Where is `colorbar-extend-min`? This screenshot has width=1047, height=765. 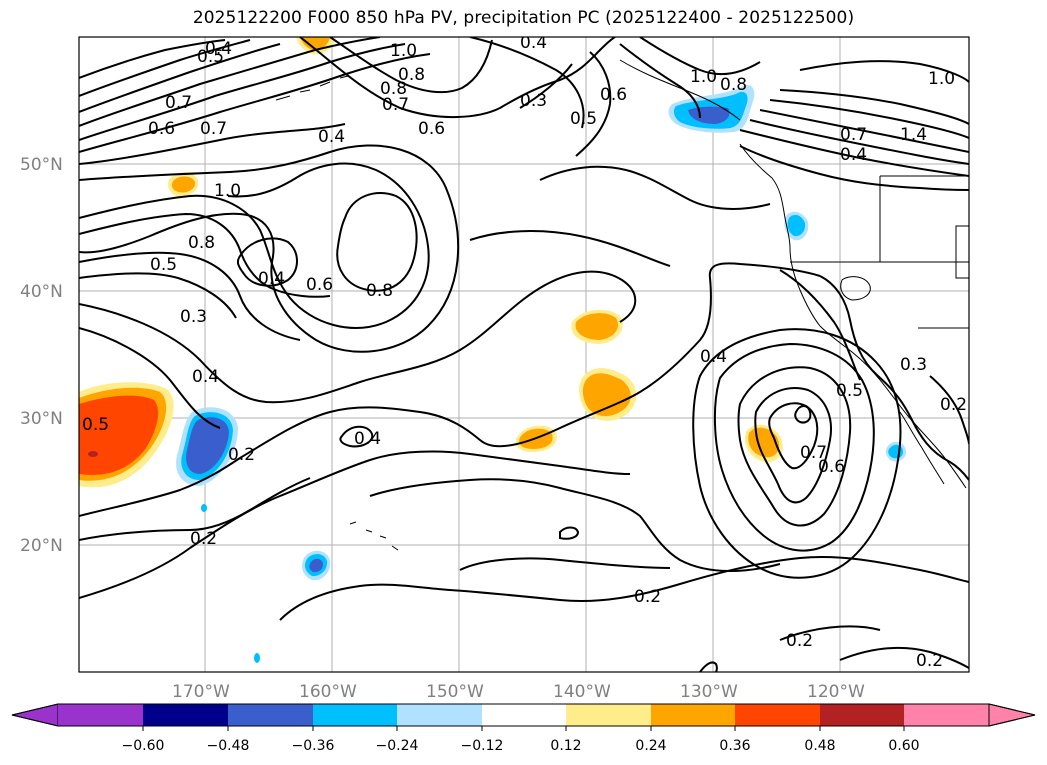 colorbar-extend-min is located at coordinates (35, 715).